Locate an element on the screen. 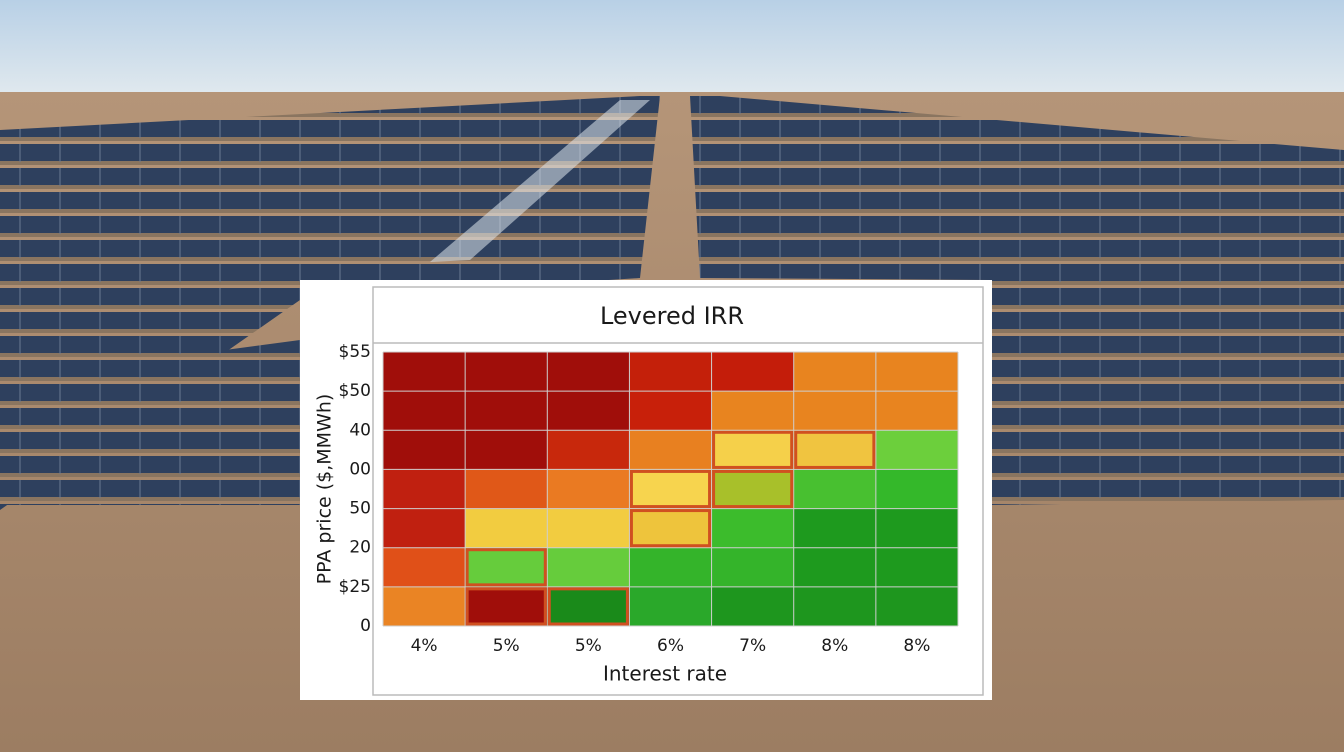 This screenshot has height=752, width=1344. sky is located at coordinates (672, 46).